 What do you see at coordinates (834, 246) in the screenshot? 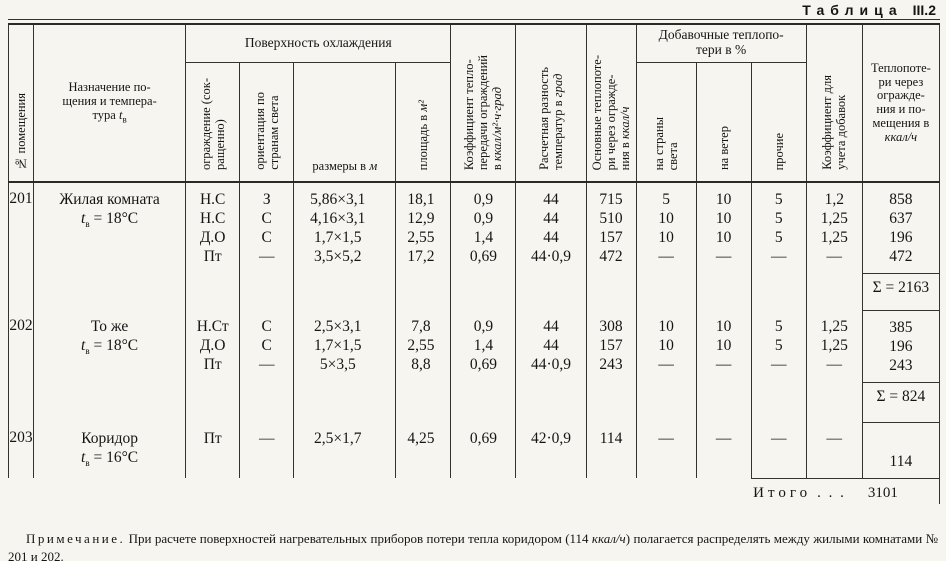
I see `cell-coef: 1,2 1,25 1,25 —` at bounding box center [834, 246].